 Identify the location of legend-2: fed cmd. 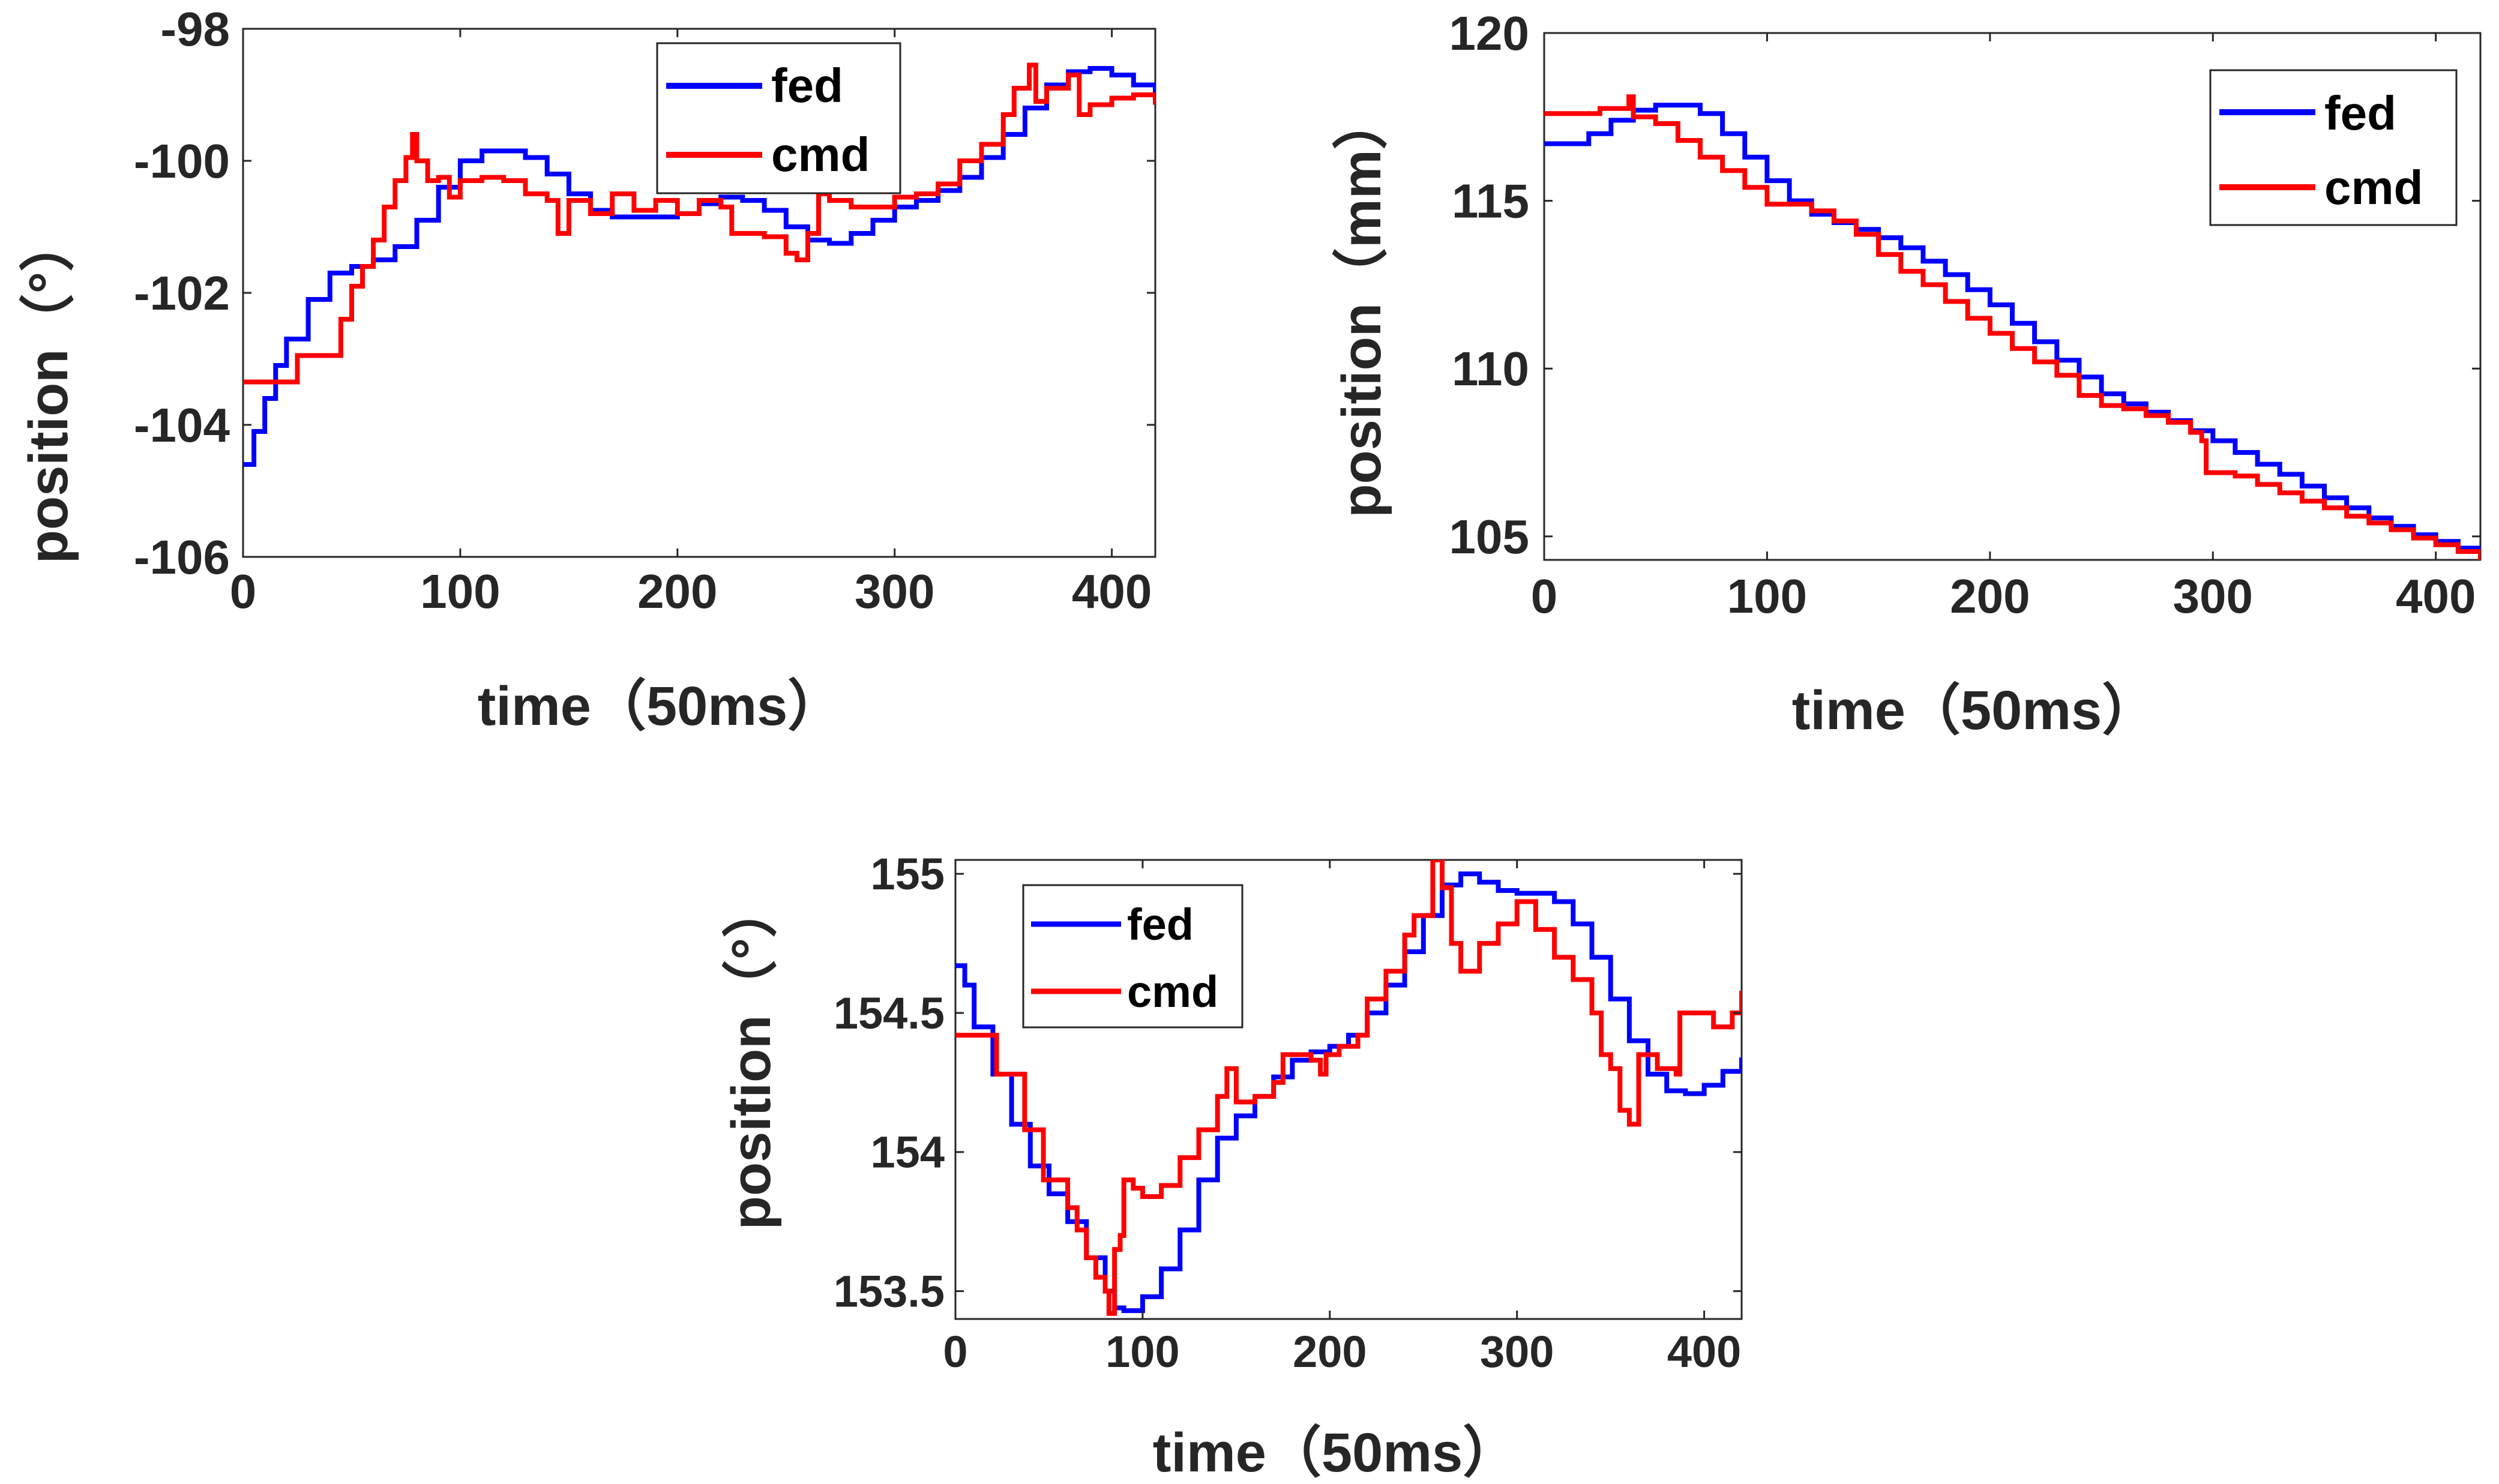
(2333, 147).